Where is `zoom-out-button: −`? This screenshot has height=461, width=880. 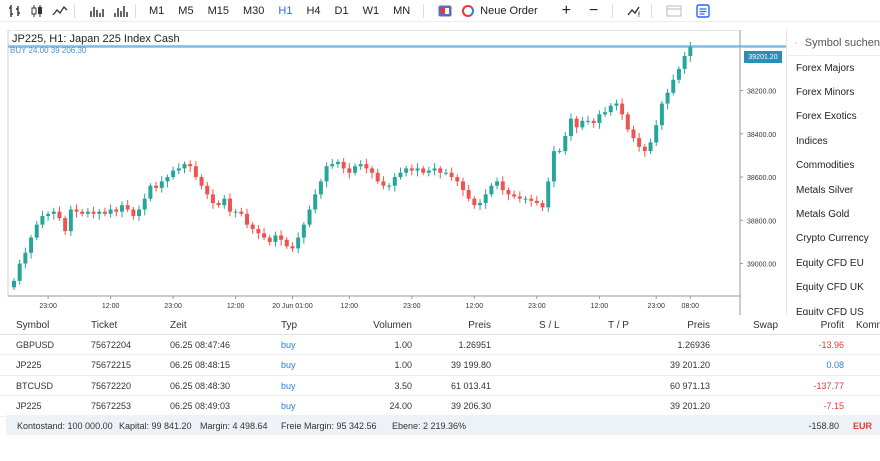
zoom-out-button: − is located at coordinates (594, 10).